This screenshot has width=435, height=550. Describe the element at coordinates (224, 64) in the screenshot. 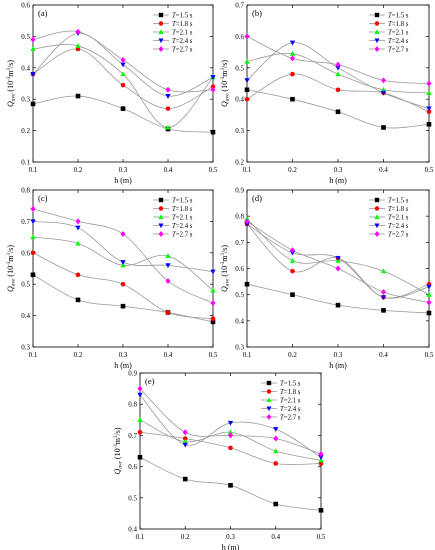

I see `y-axis-label-part: /s)` at that location.